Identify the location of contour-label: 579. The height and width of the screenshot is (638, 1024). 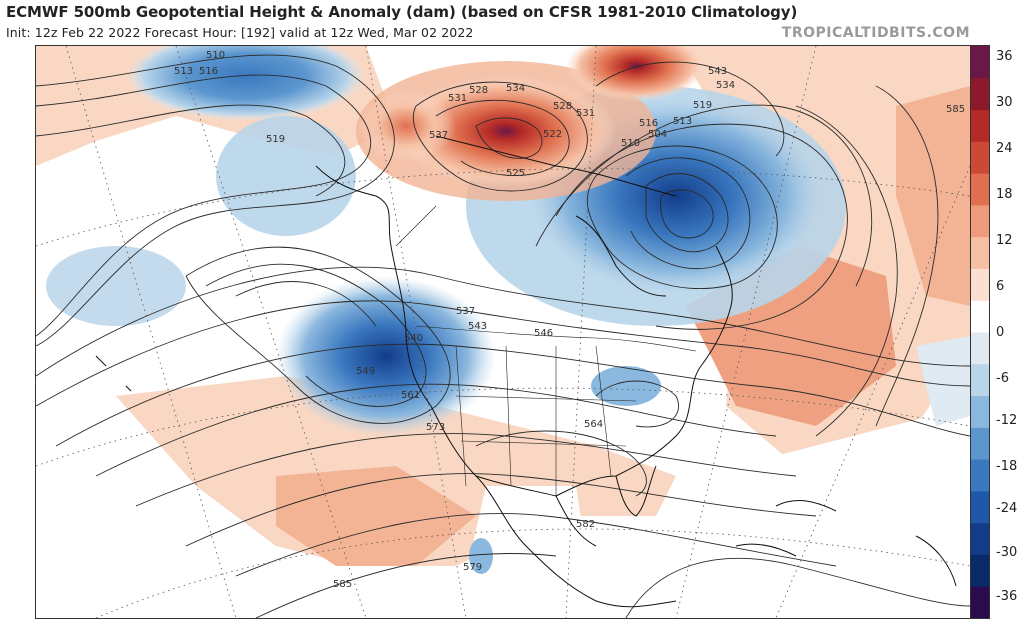
(472, 567).